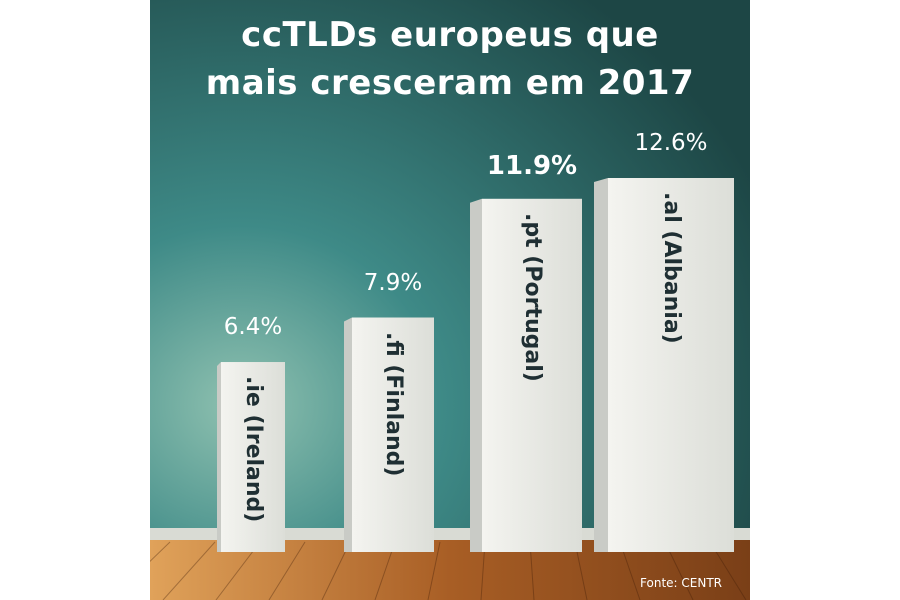  I want to click on value-label: 11.9%, so click(532, 165).